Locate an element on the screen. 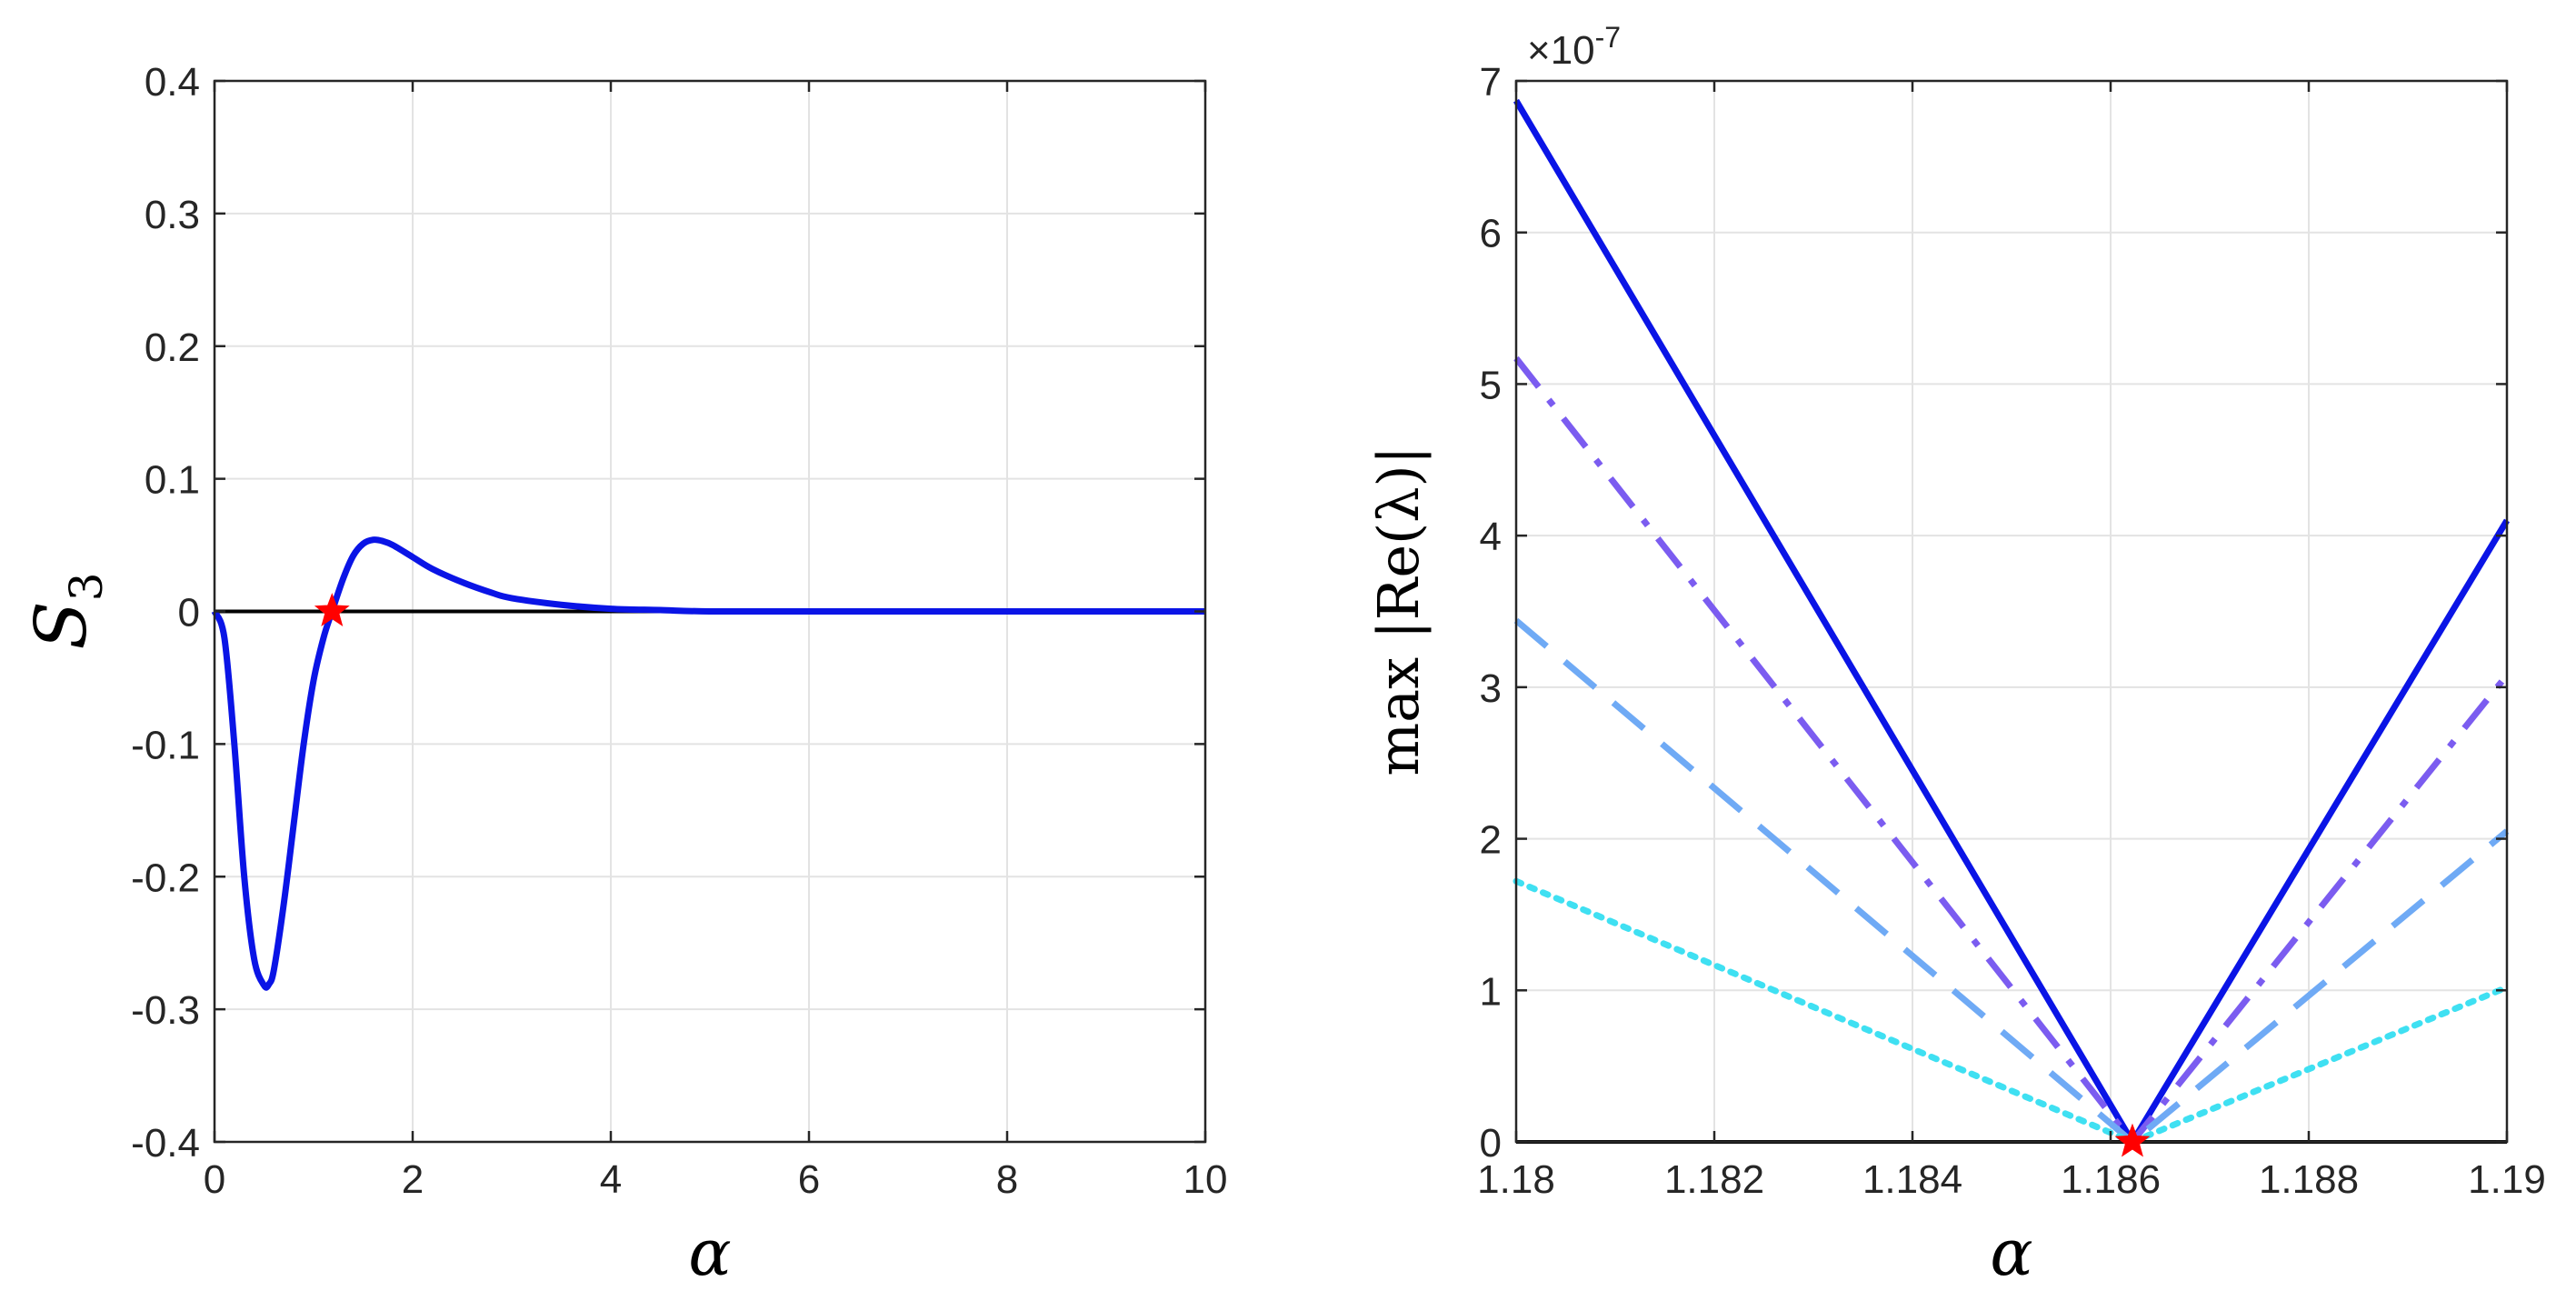 This screenshot has height=1301, width=2576. right-x-tick-label: 1.186 is located at coordinates (2111, 1180).